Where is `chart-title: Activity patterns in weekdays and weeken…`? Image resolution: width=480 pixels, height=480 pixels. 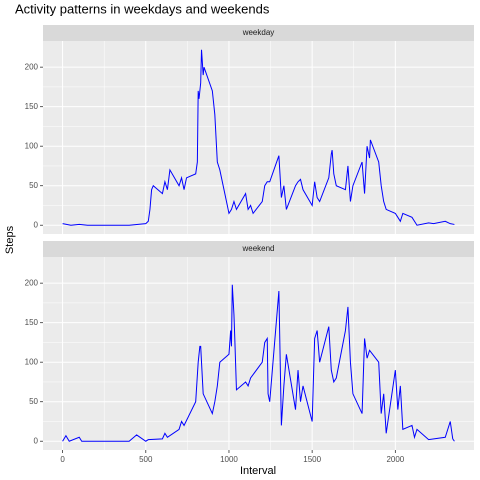 chart-title: Activity patterns in weekdays and weeken… is located at coordinates (142, 8).